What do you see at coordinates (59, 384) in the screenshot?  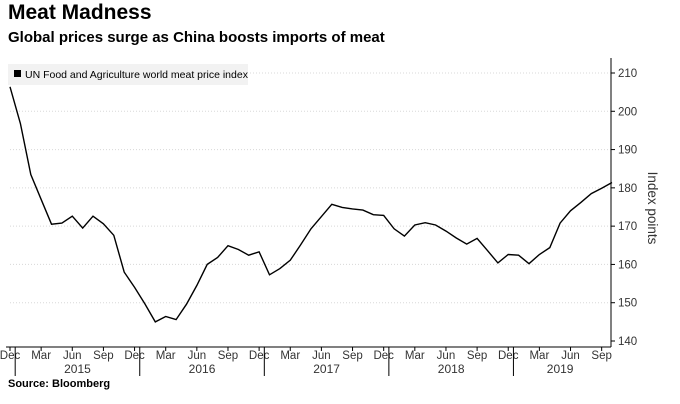 I see `source-note: Source: Bloomberg` at bounding box center [59, 384].